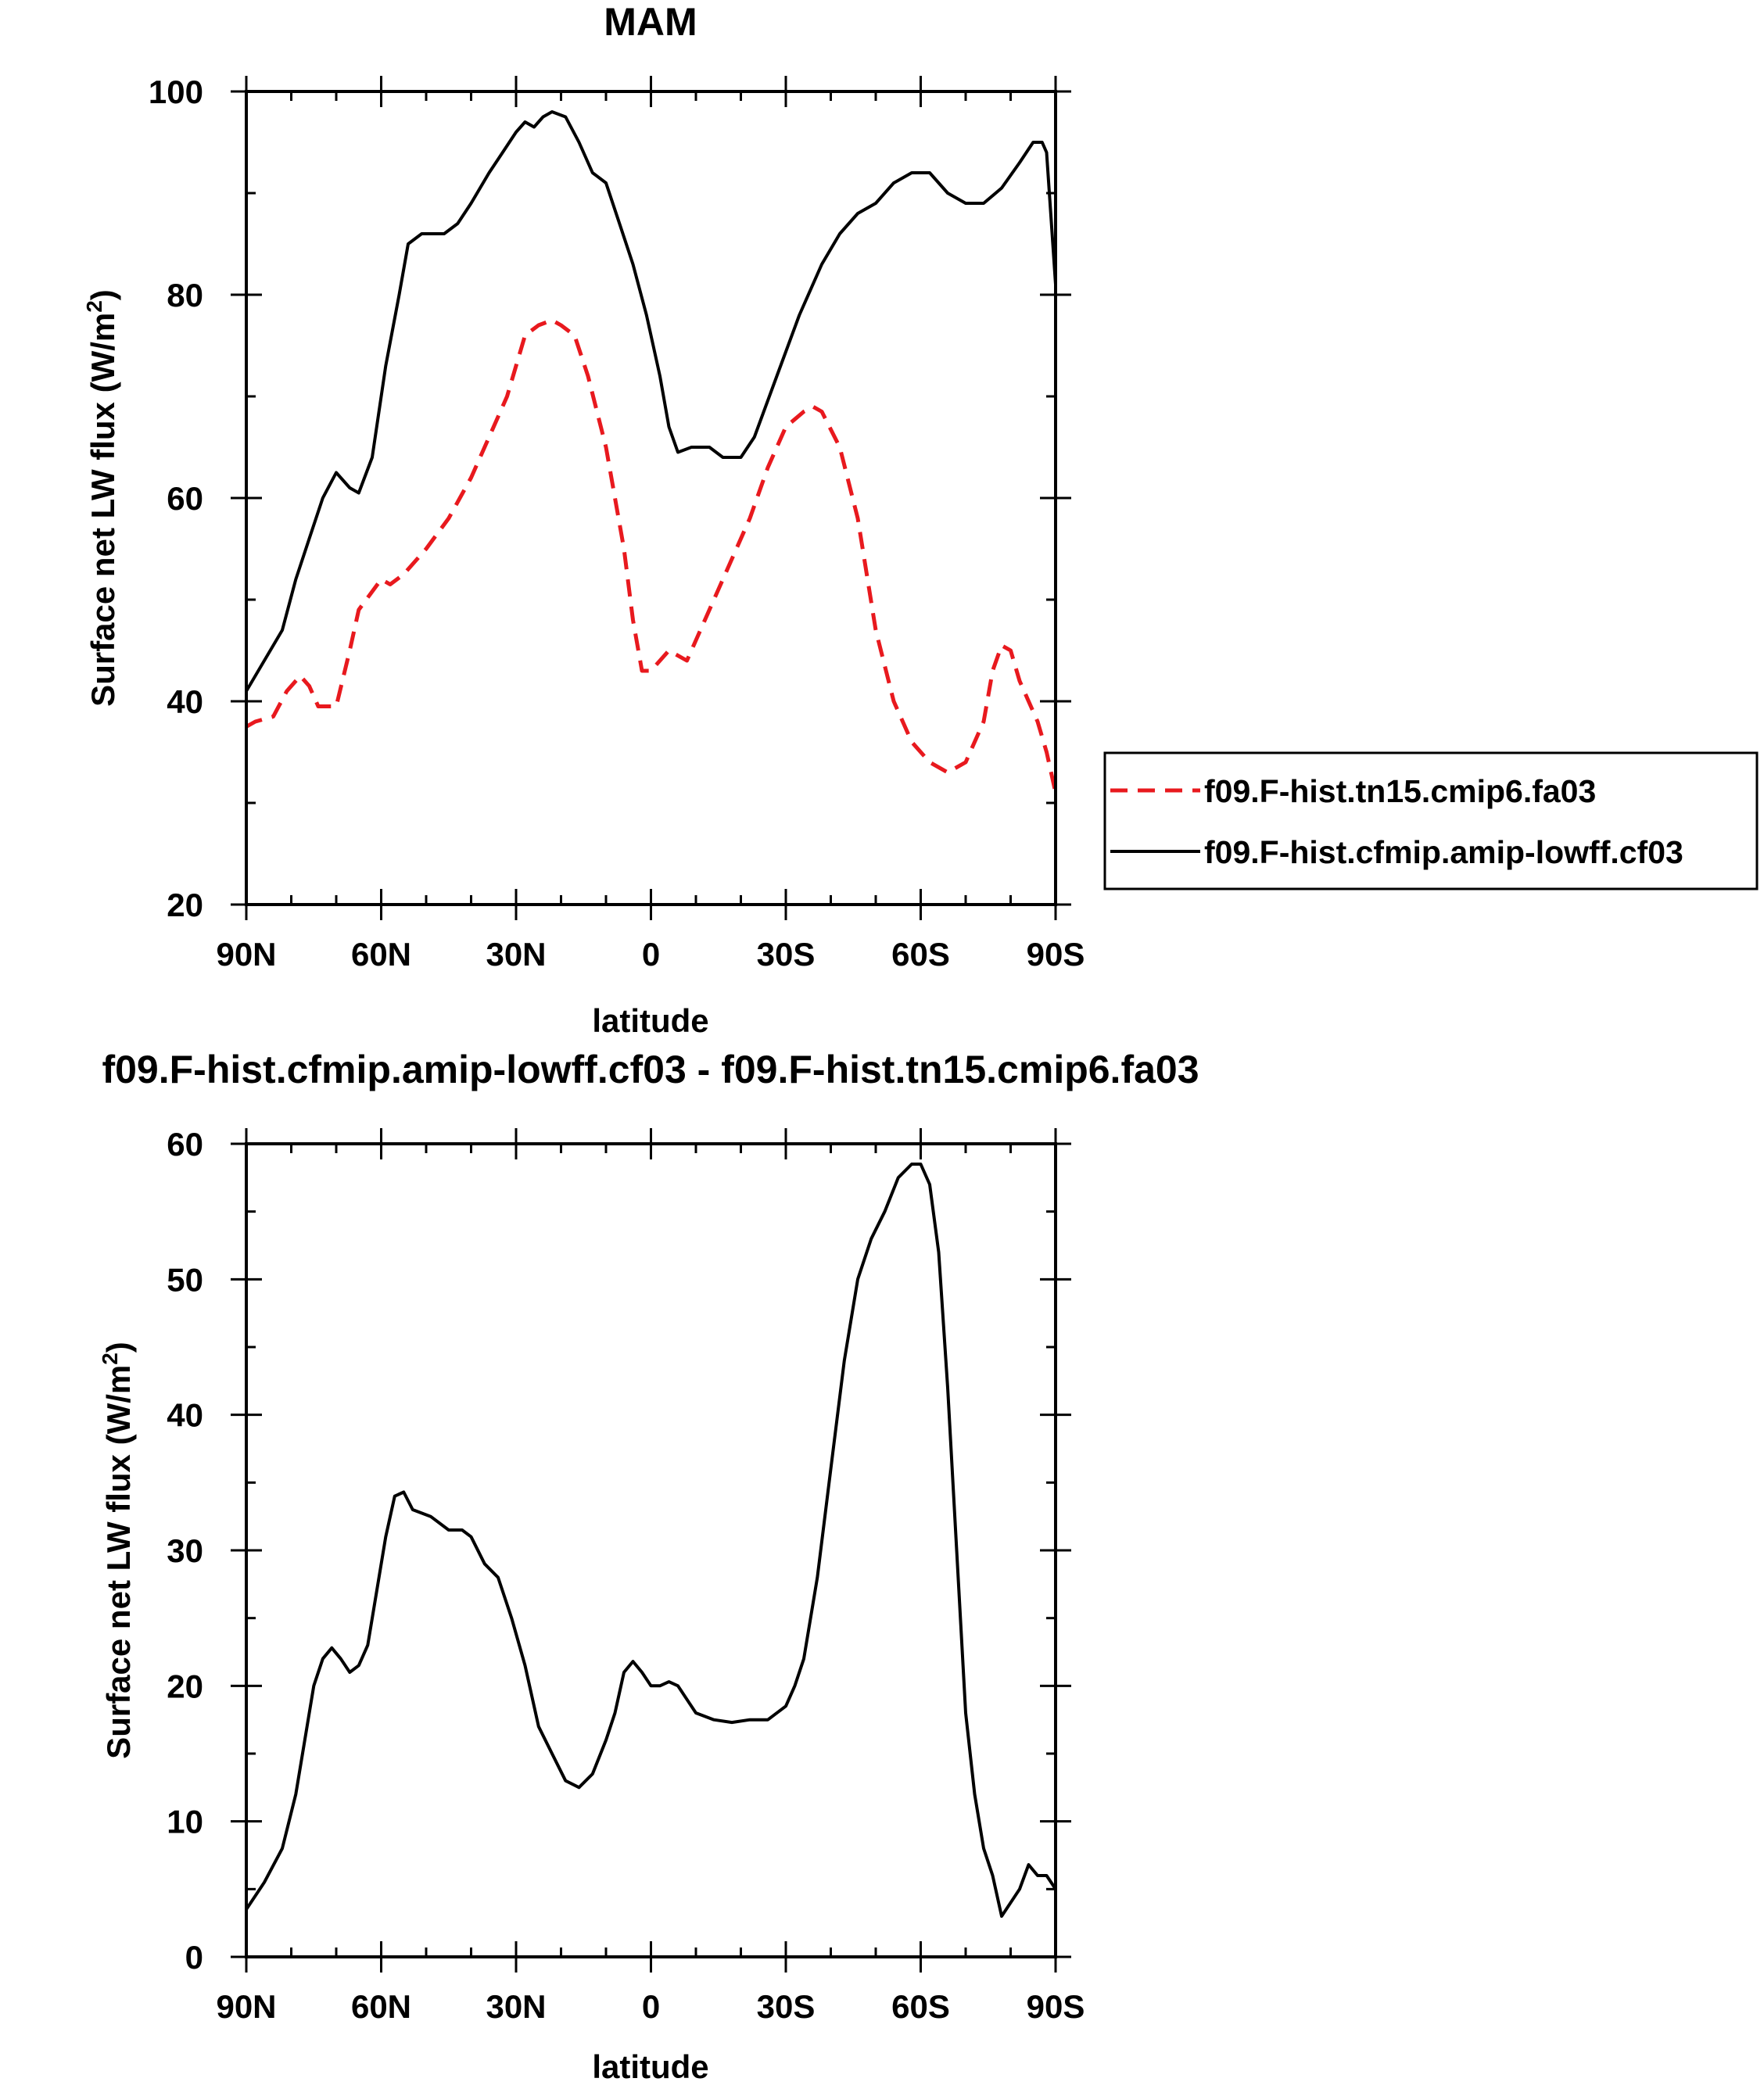 The width and height of the screenshot is (1764, 2089). Describe the element at coordinates (516, 954) in the screenshot. I see `top-x-tick-label: 30N` at that location.